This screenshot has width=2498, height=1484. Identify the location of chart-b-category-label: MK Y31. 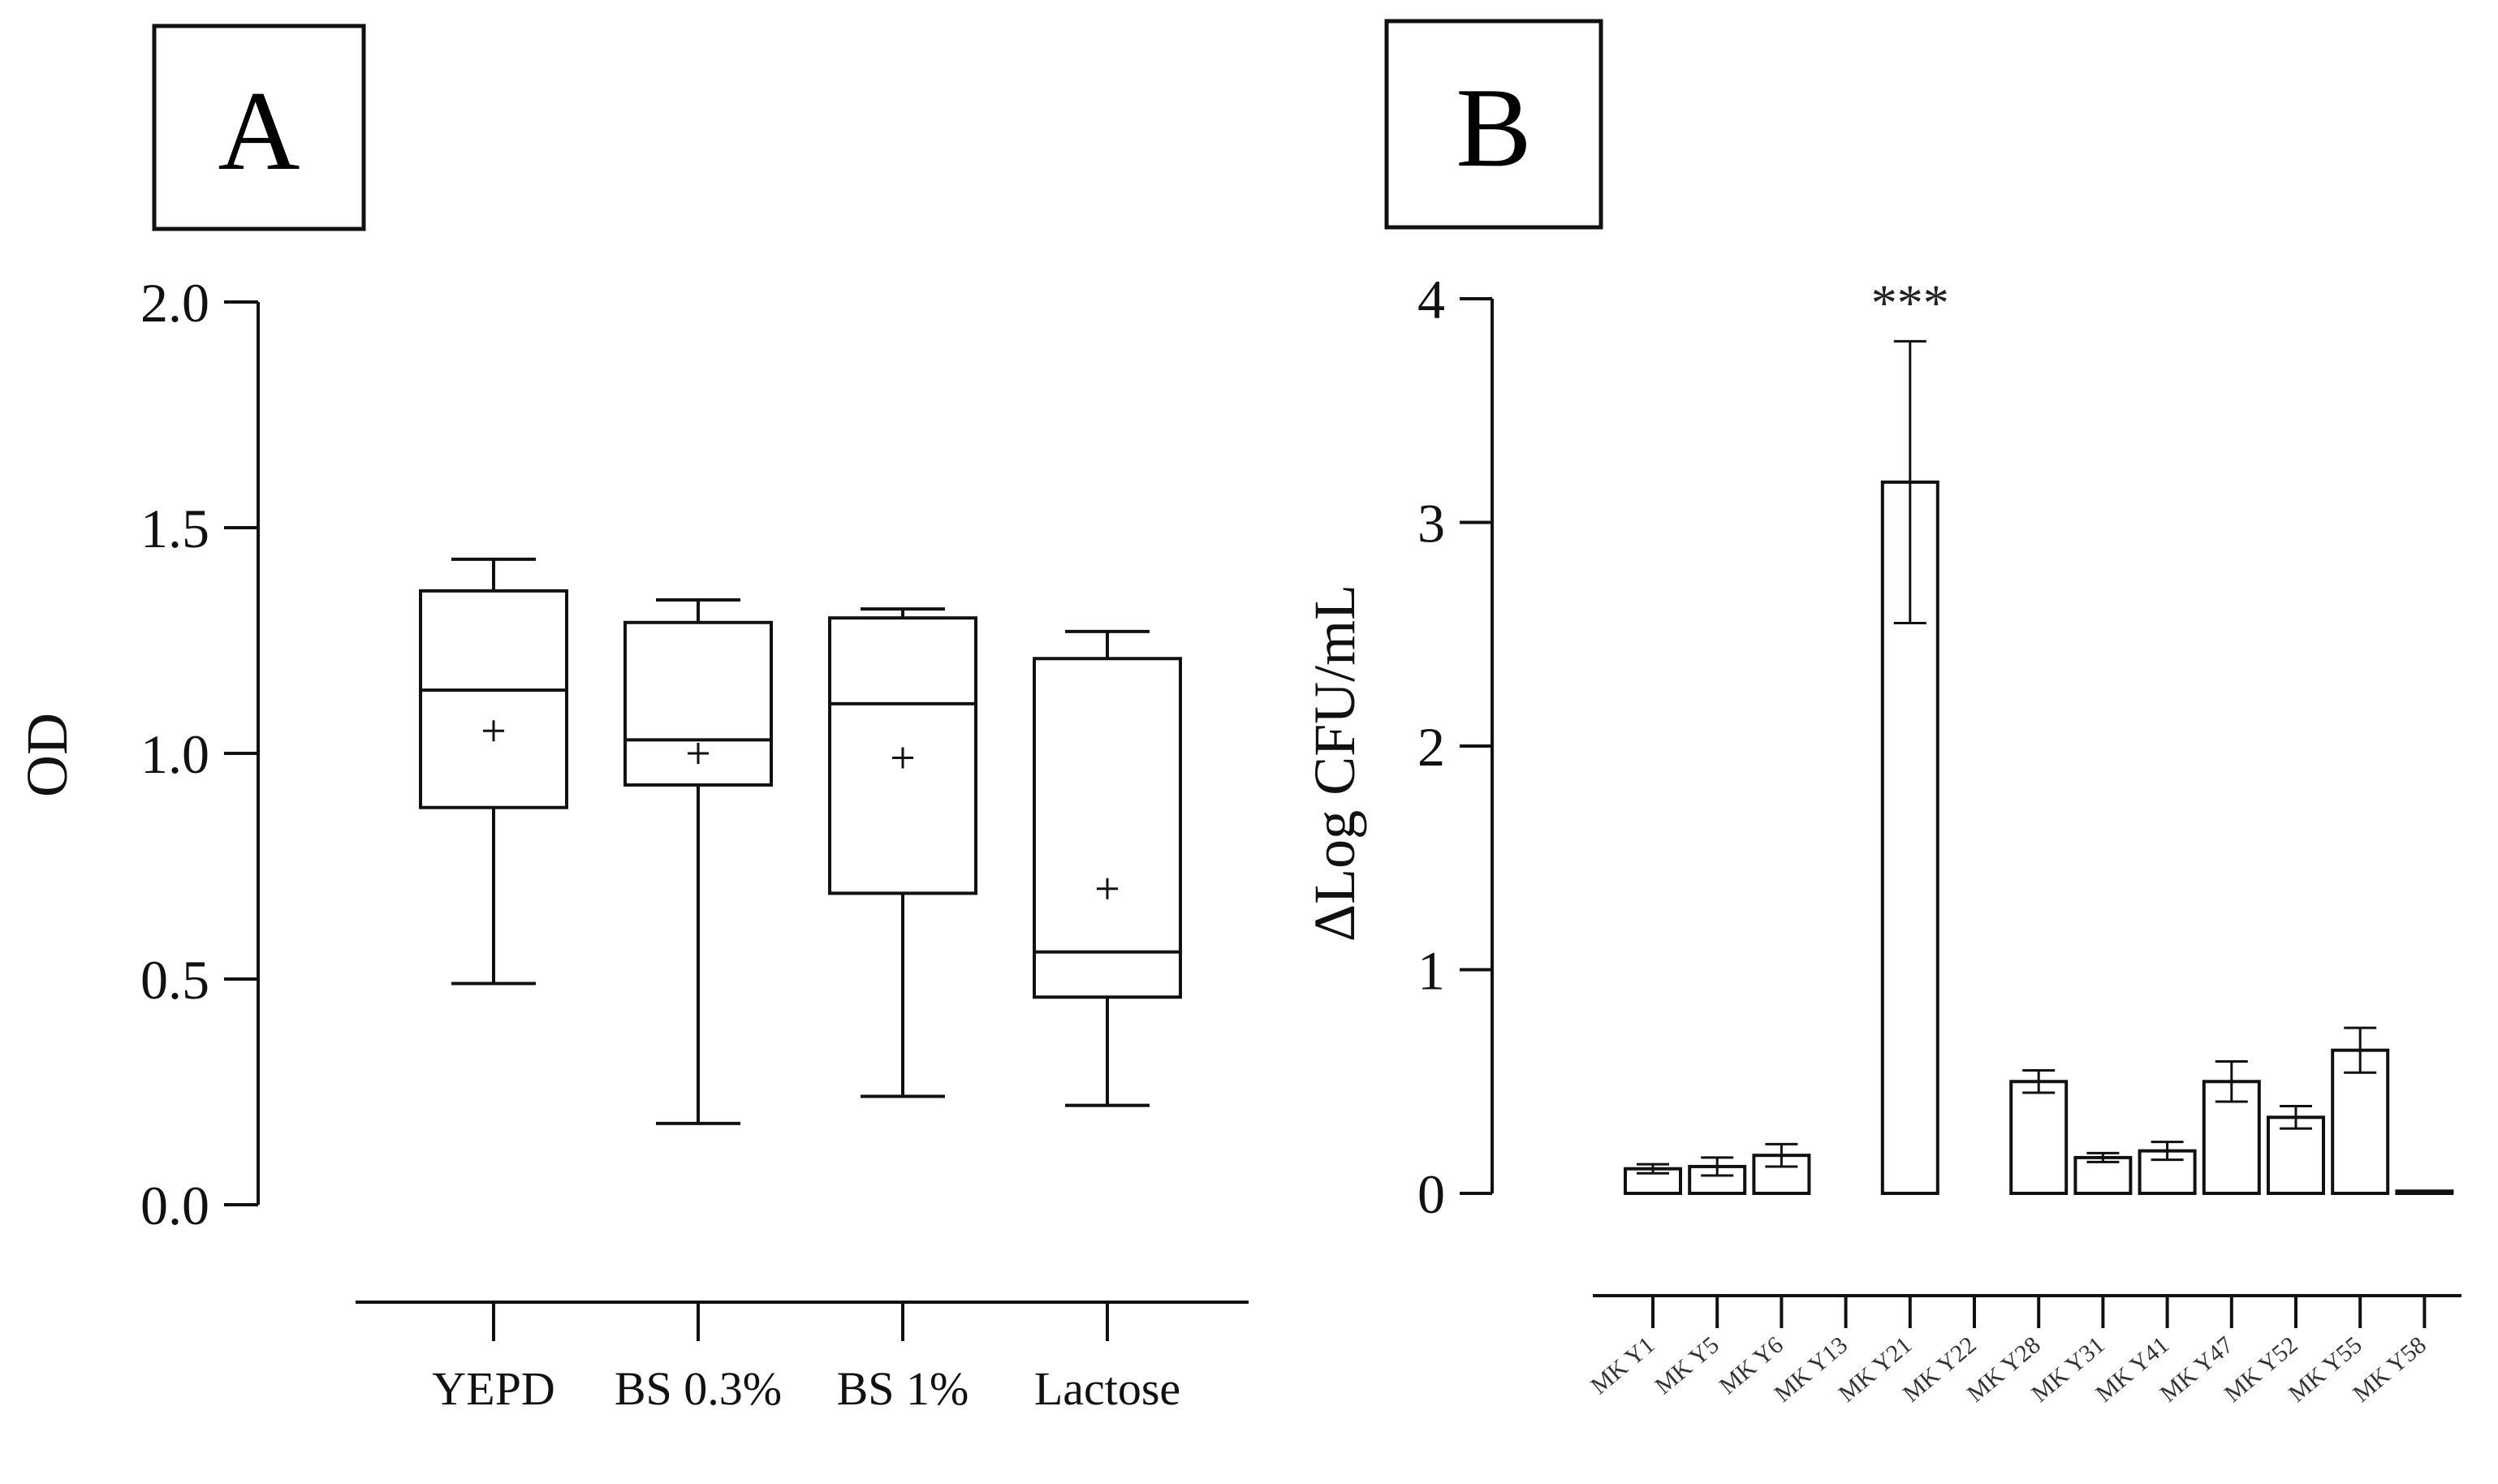
(2068, 1369).